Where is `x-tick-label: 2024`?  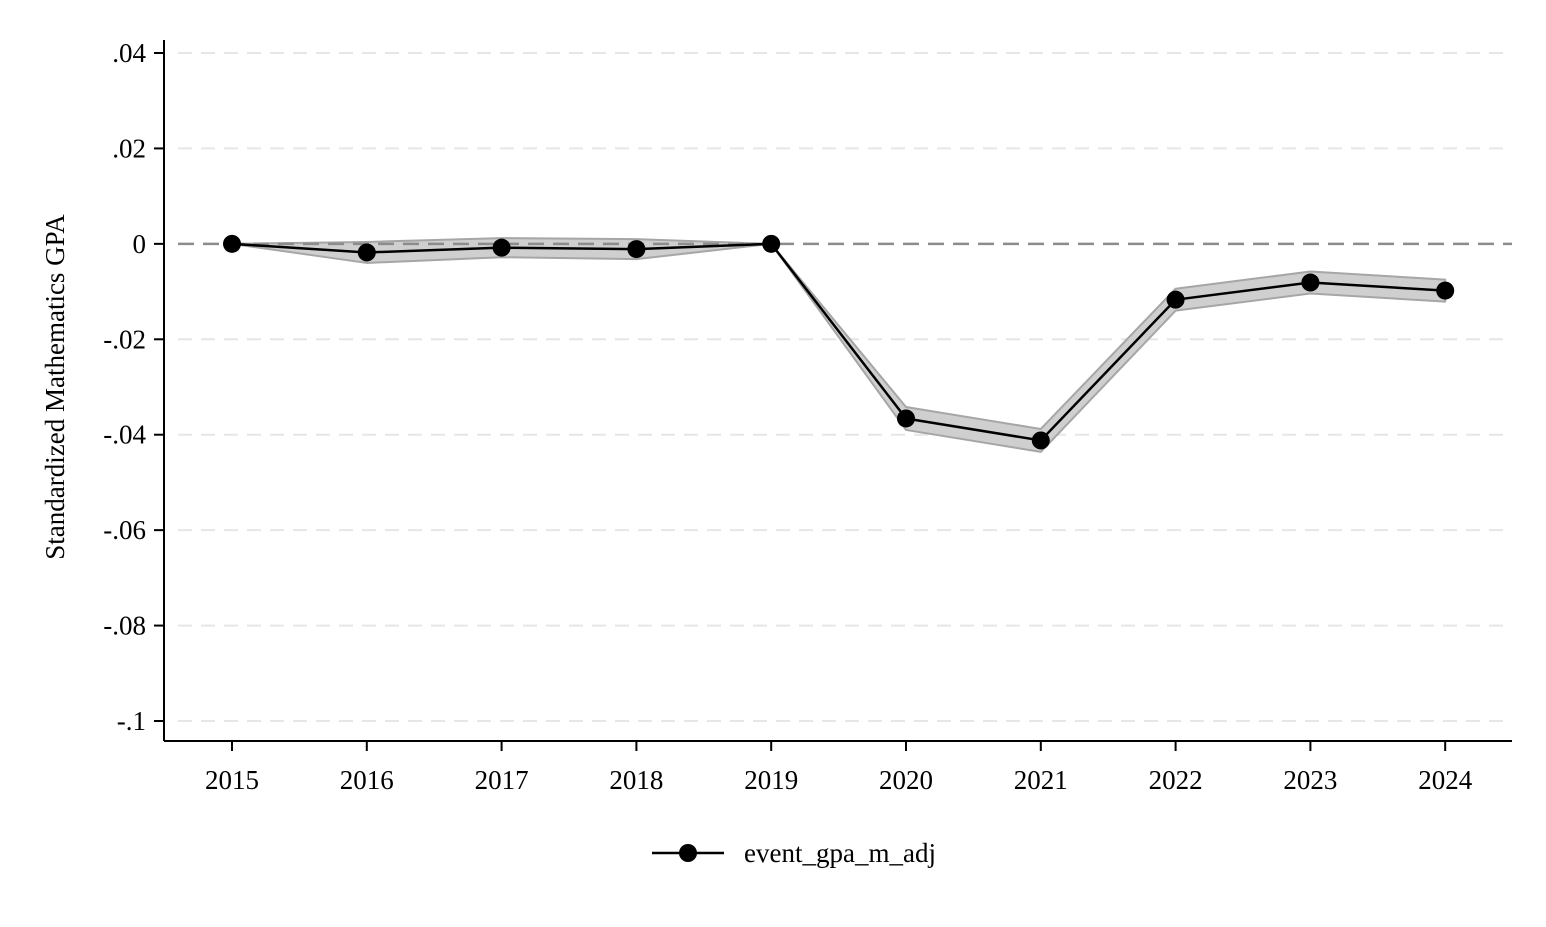
x-tick-label: 2024 is located at coordinates (1445, 780).